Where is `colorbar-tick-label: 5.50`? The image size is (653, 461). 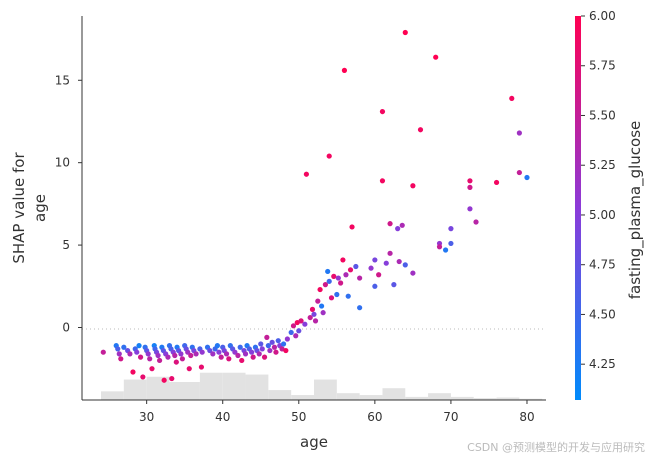 colorbar-tick-label: 5.50 is located at coordinates (602, 115).